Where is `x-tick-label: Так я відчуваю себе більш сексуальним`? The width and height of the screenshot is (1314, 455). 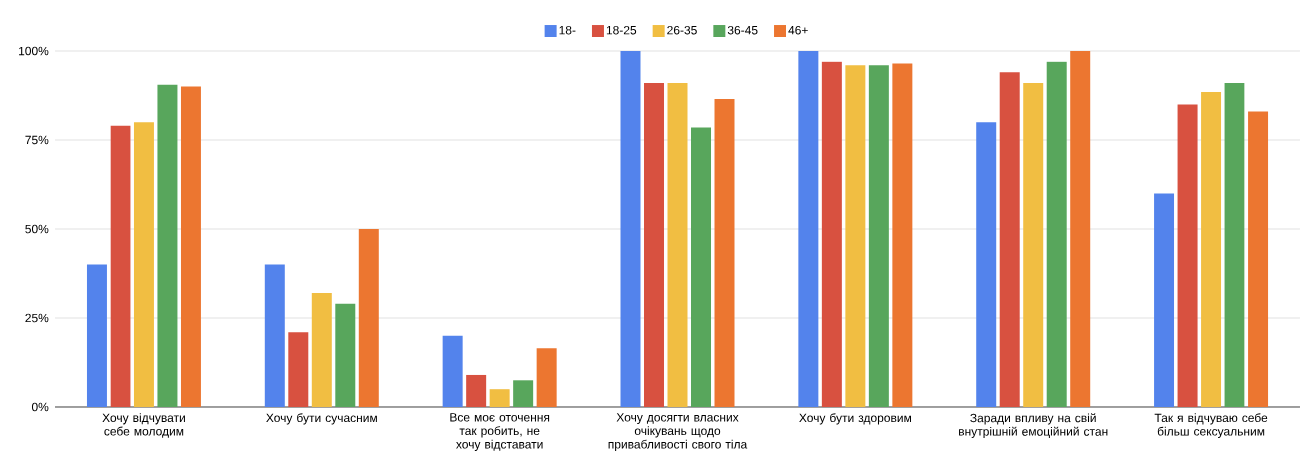
x-tick-label: Так я відчуваю себе більш сексуальним is located at coordinates (1211, 426).